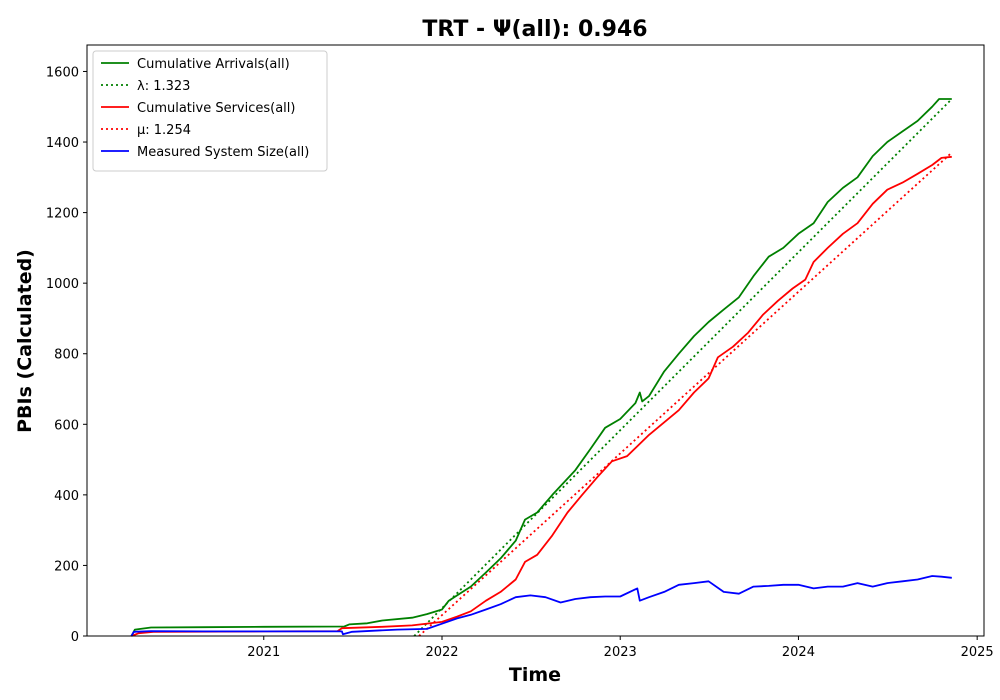  What do you see at coordinates (25, 341) in the screenshot?
I see `y-axis-label: PBIs (Calculated)` at bounding box center [25, 341].